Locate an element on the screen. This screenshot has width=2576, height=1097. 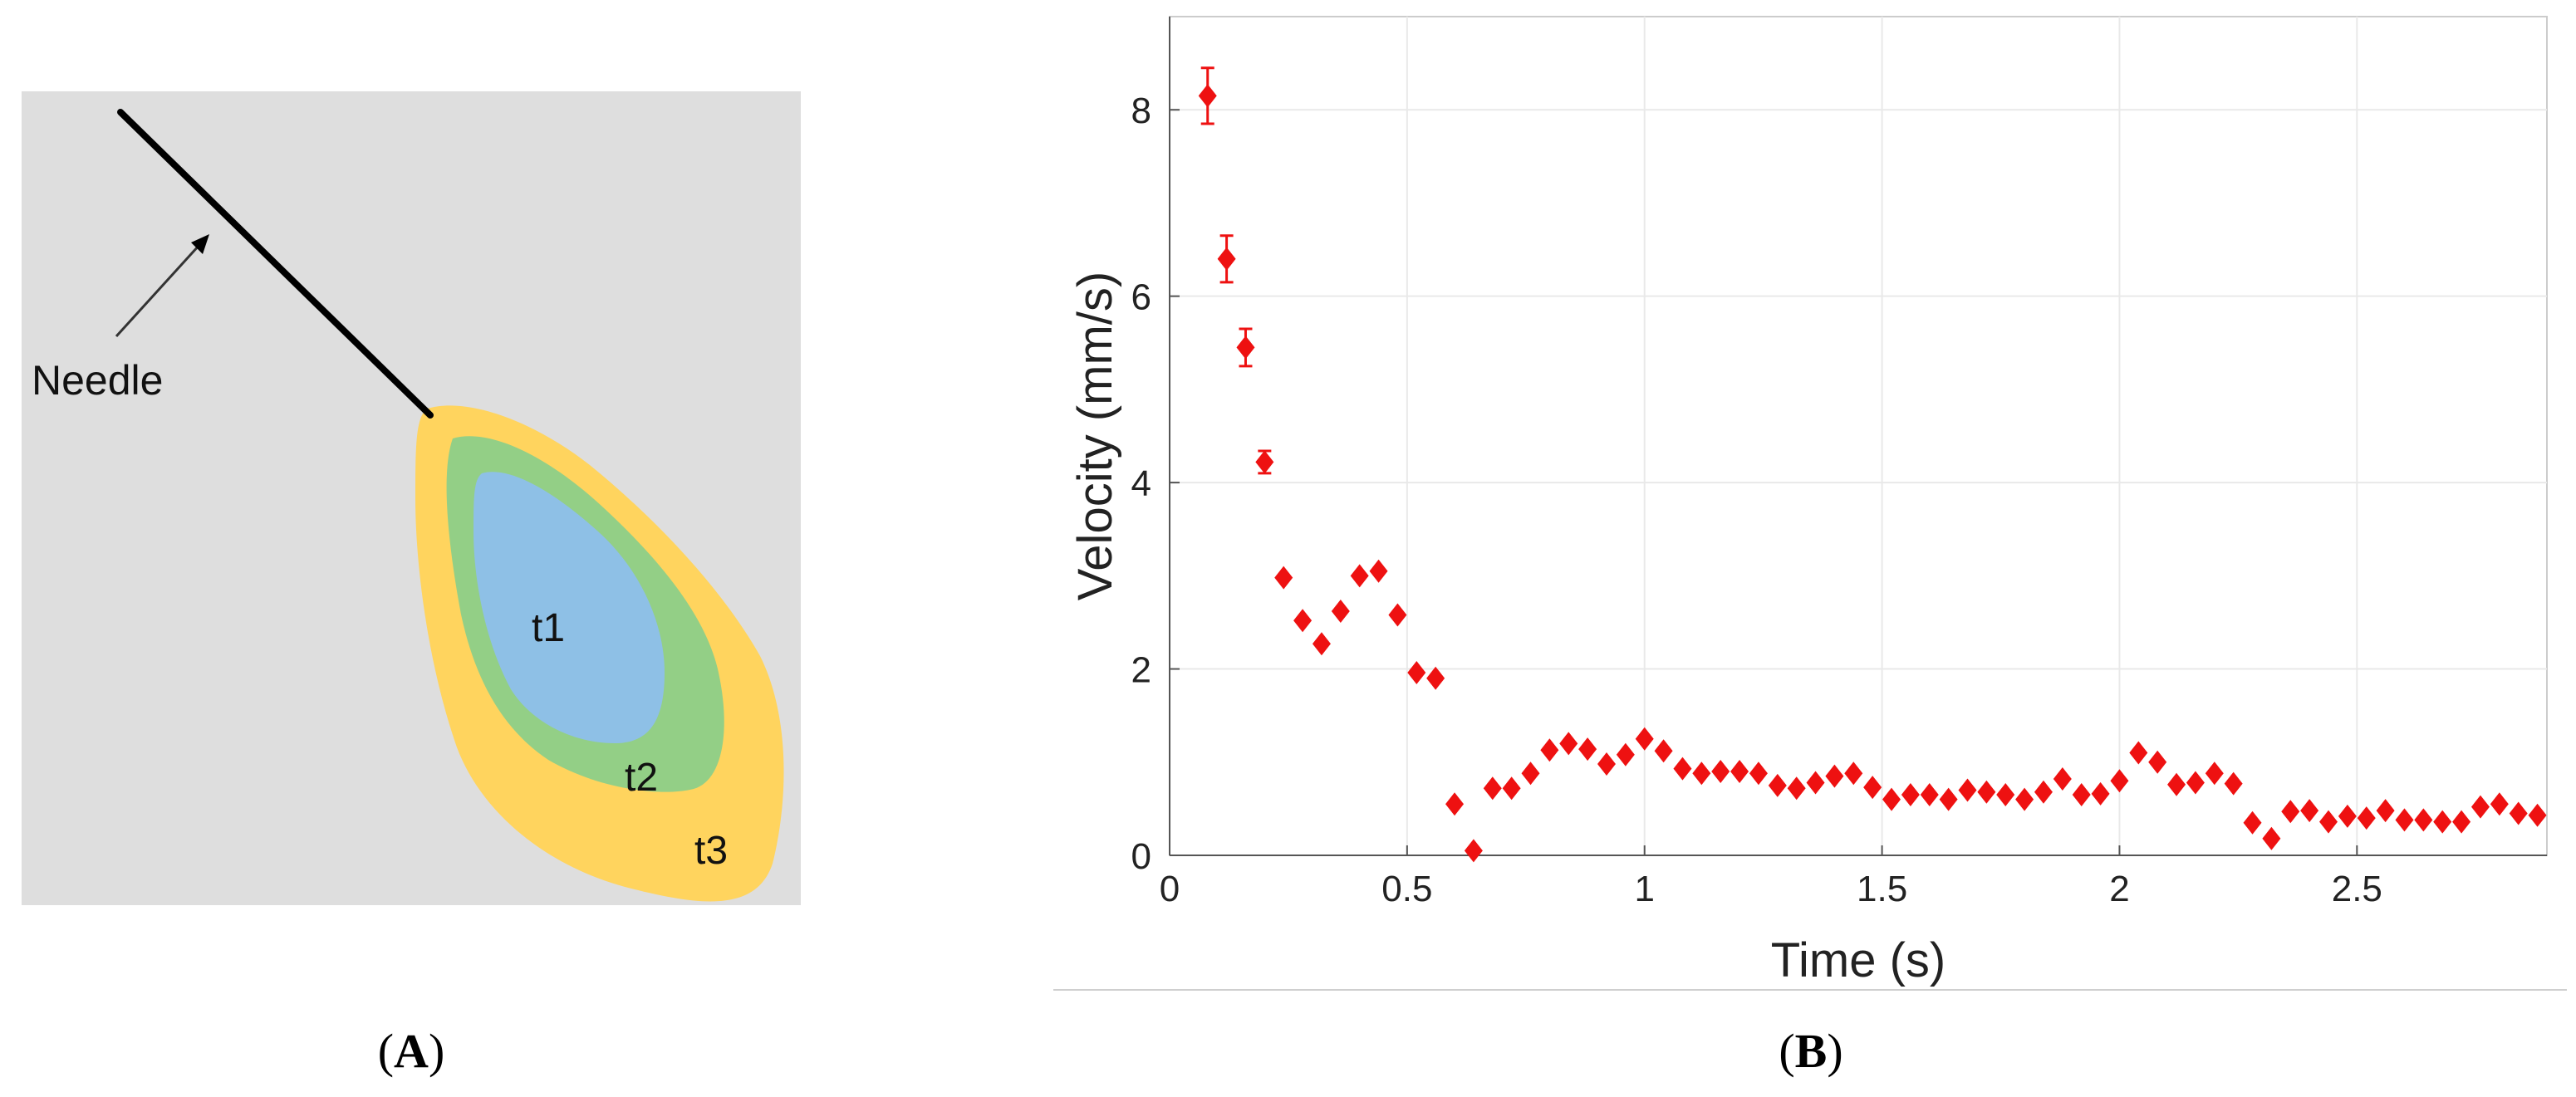
x-tick-label: 0.5 is located at coordinates (1406, 889).